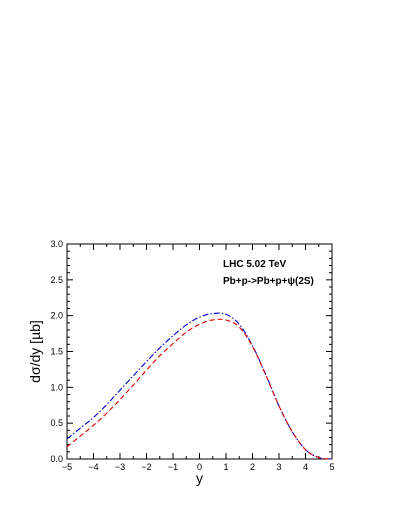 Image resolution: width=400 pixels, height=517 pixels. I want to click on x-tick-label-8: 3, so click(278, 467).